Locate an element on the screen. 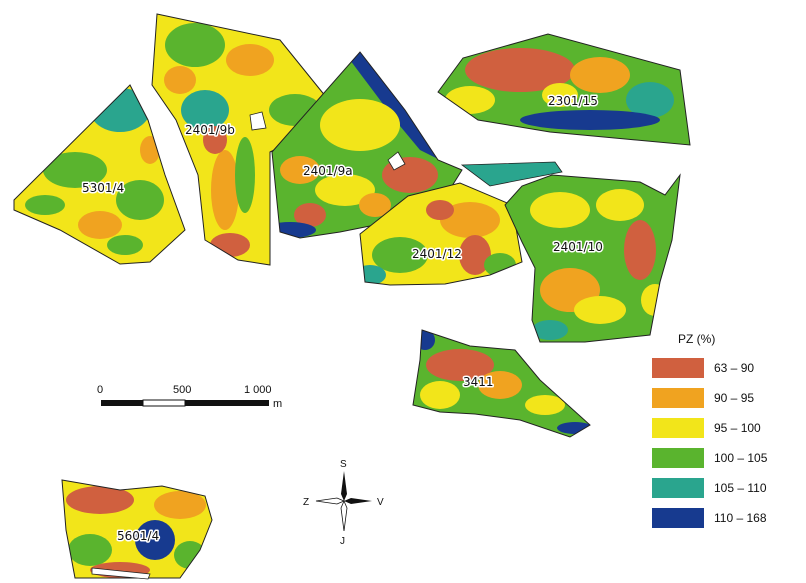 This screenshot has height=583, width=806. legend-label: 110 – 168 is located at coordinates (740, 518).